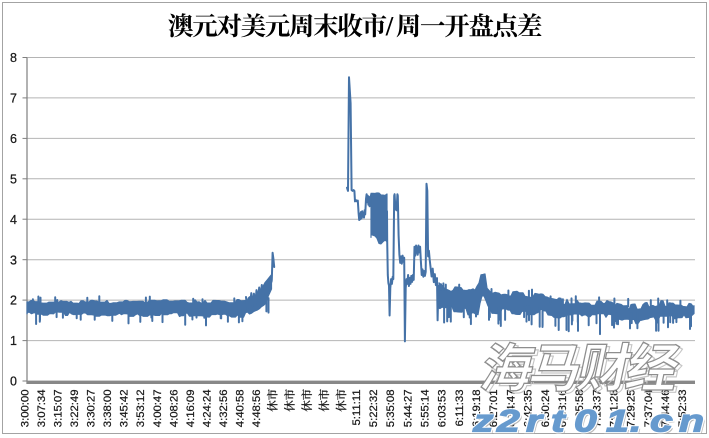 The height and width of the screenshot is (438, 709). I want to click on svg-text: 3:22:49, so click(75, 409).